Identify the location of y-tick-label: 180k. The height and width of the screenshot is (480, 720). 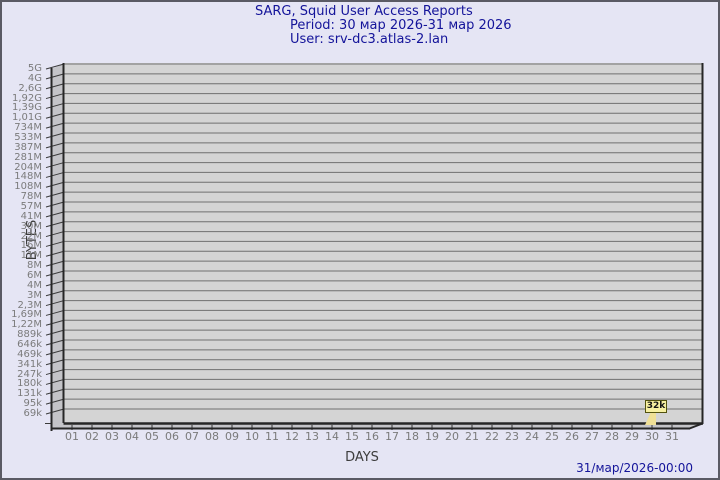
(29, 384).